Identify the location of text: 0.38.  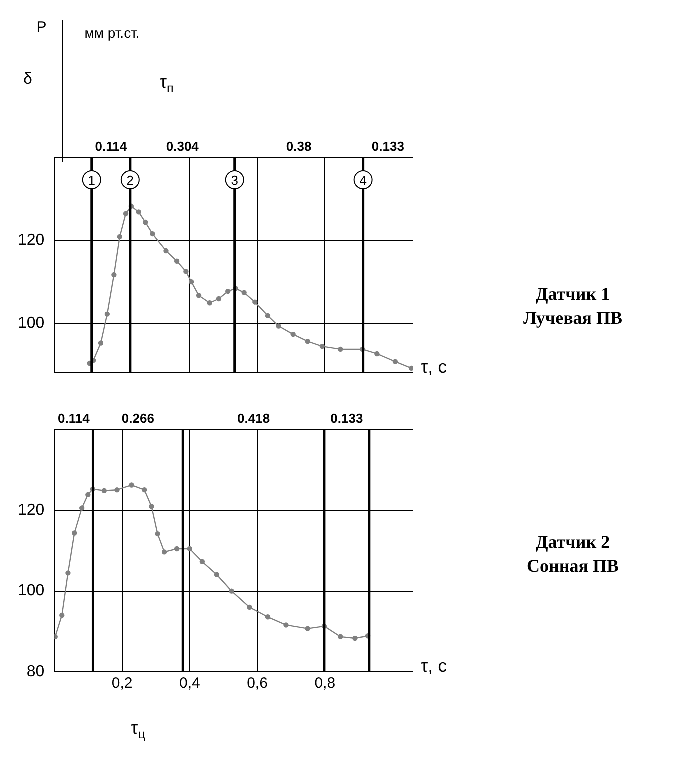
(299, 146).